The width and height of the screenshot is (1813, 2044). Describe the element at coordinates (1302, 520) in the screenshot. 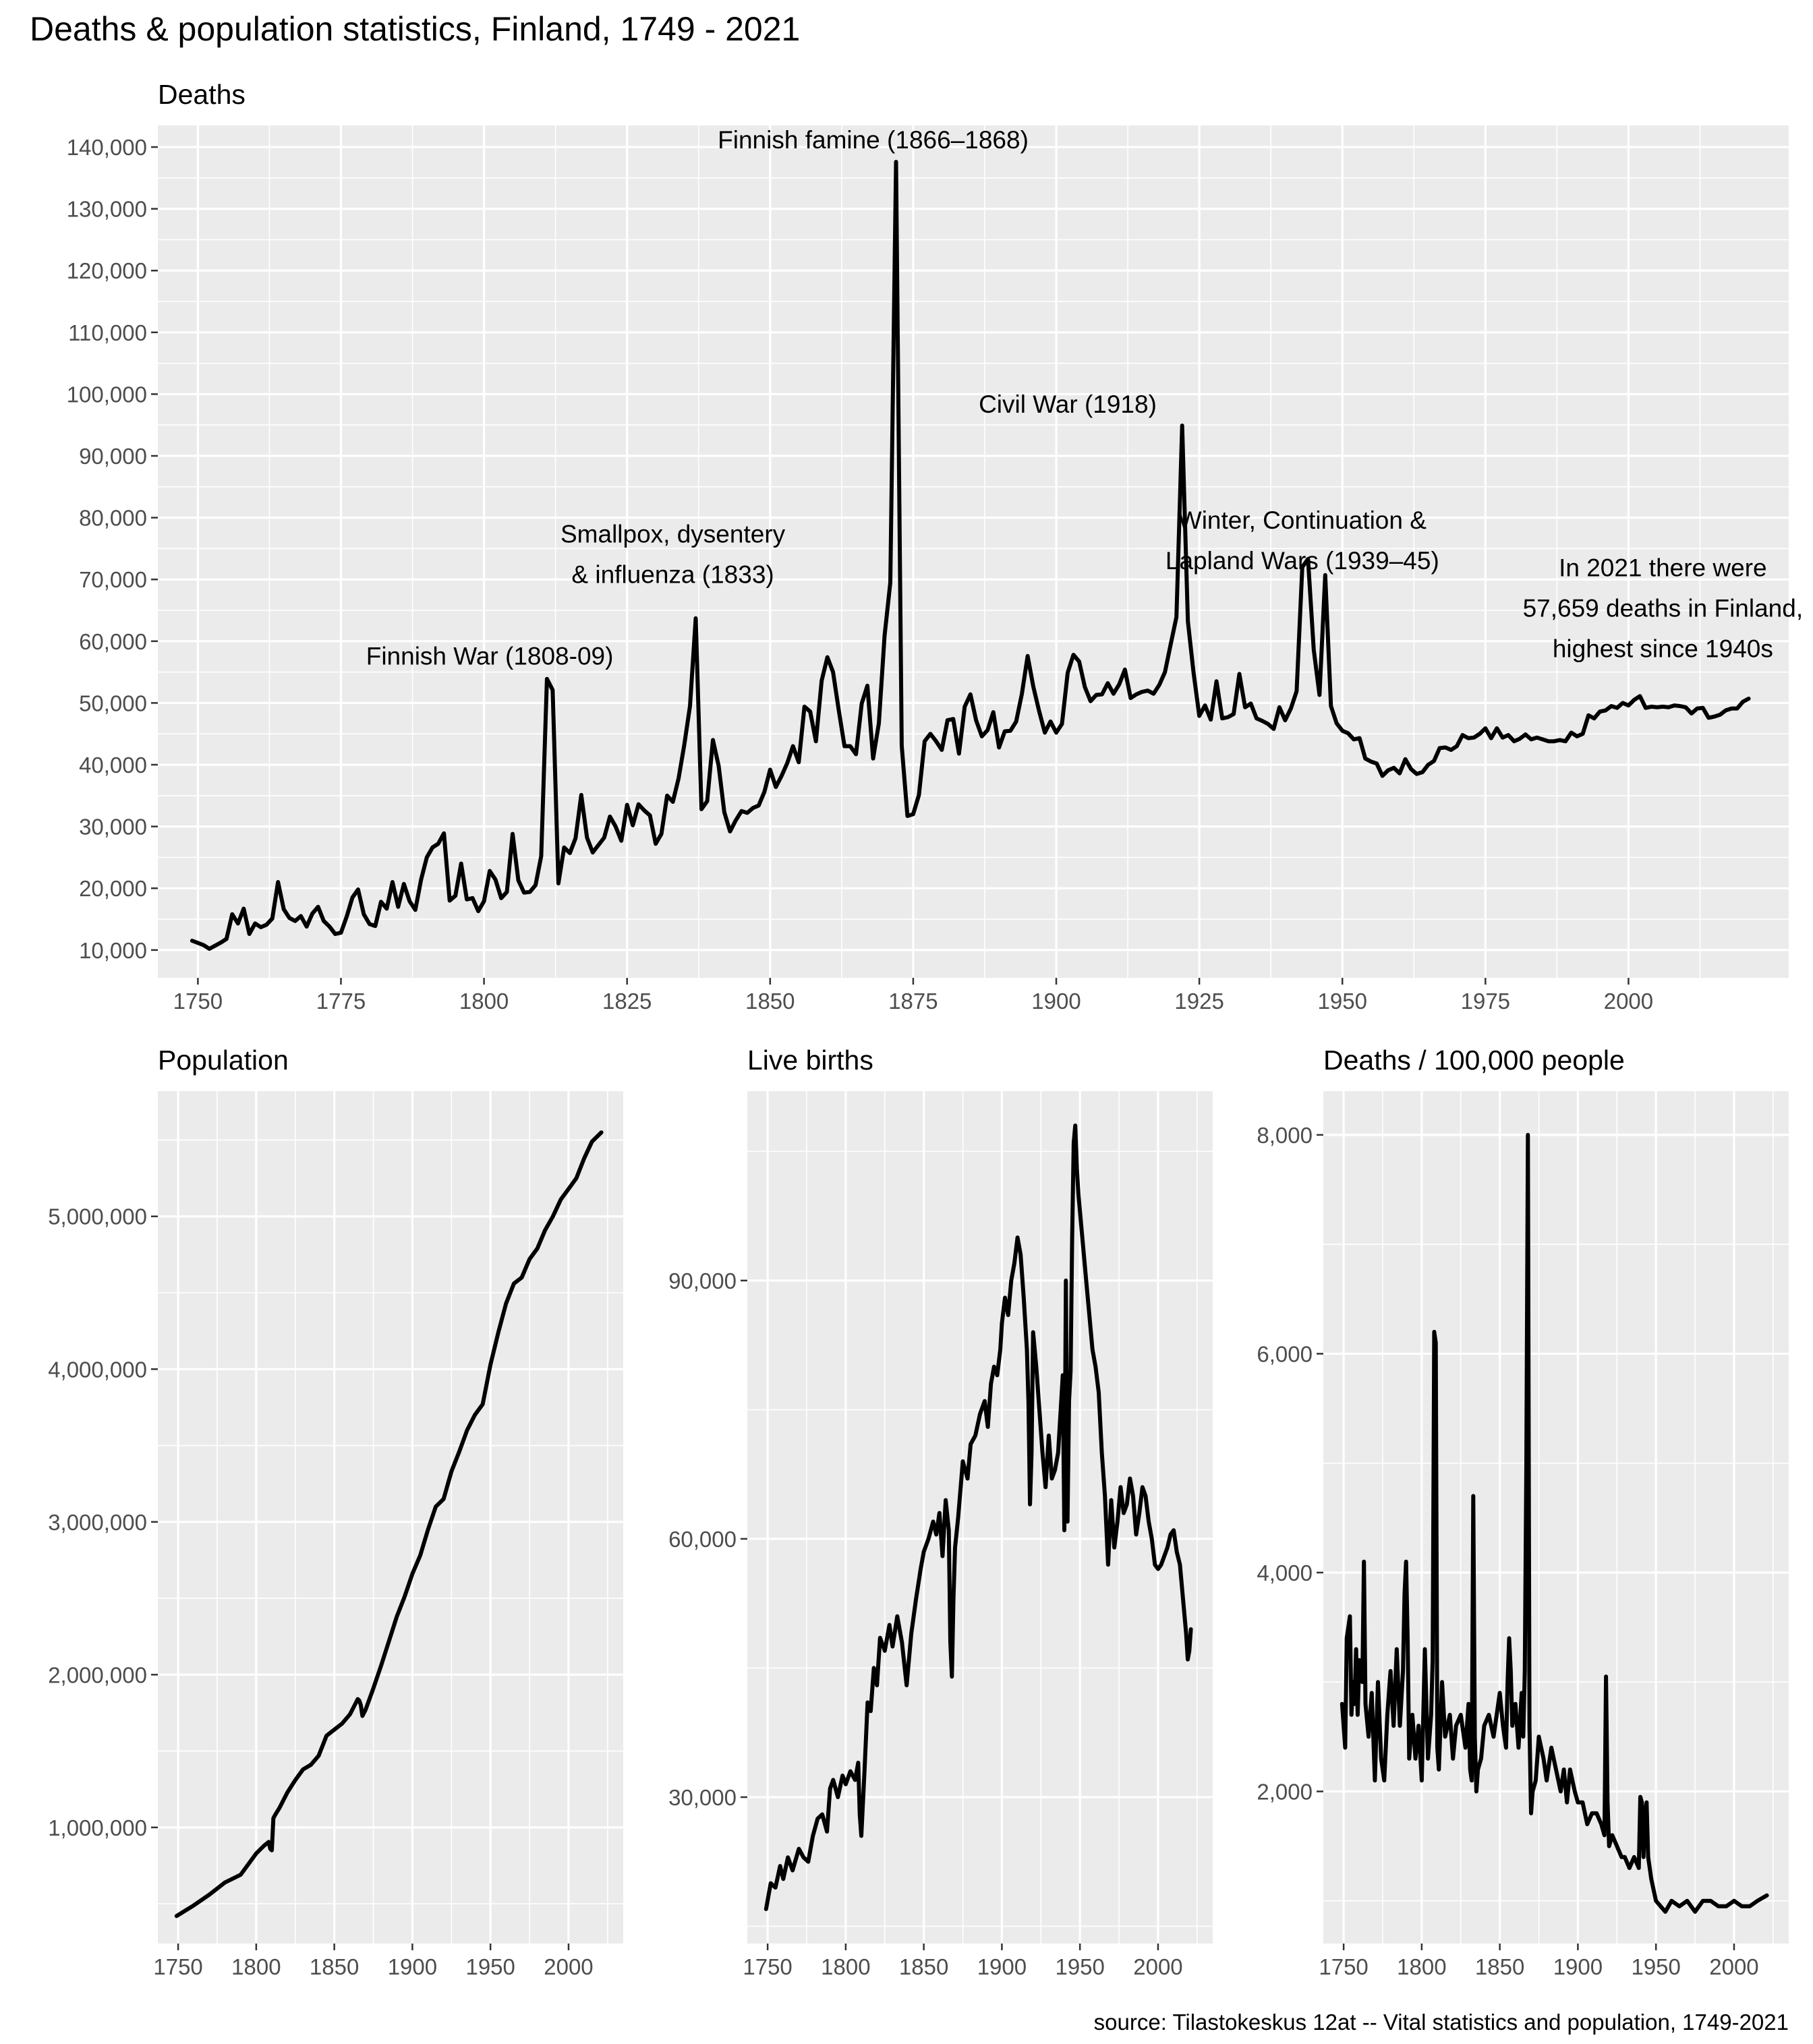

I see `annotation-line: Winter, Continuation &` at that location.